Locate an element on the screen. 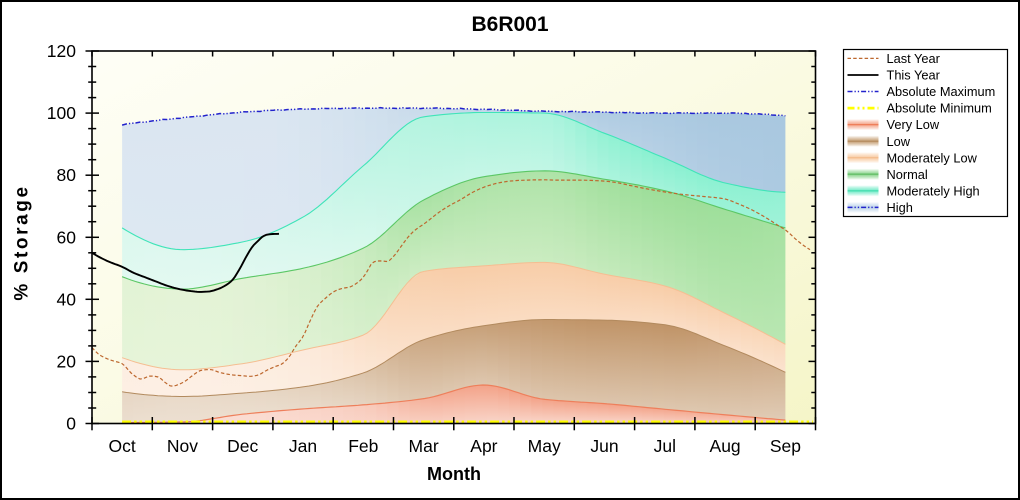 The width and height of the screenshot is (1020, 500). svg-text: Mar is located at coordinates (424, 446).